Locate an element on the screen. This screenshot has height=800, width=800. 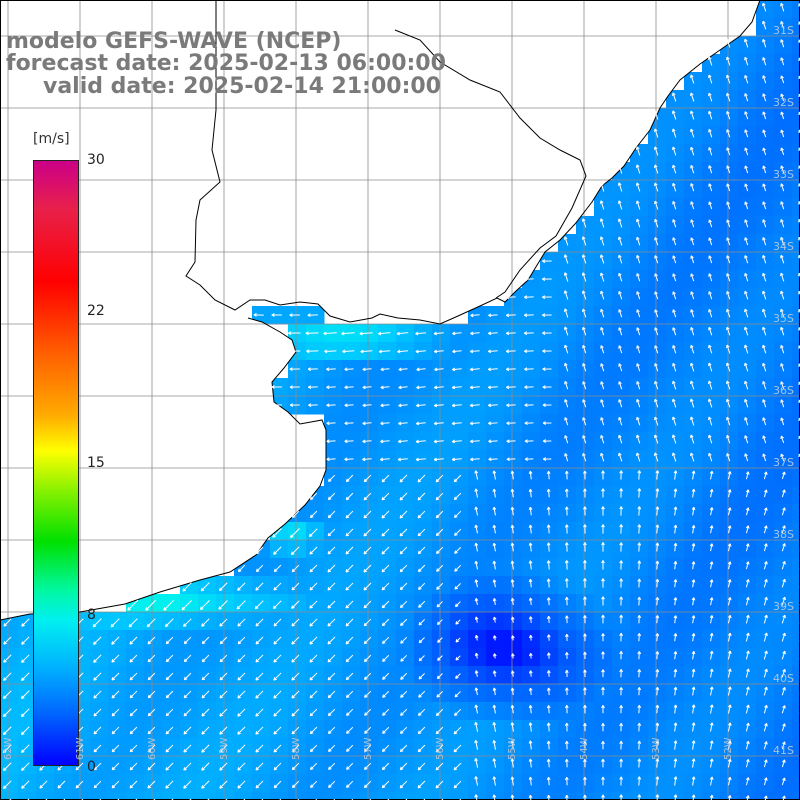
lon-label: 62W is located at coordinates (8, 748).